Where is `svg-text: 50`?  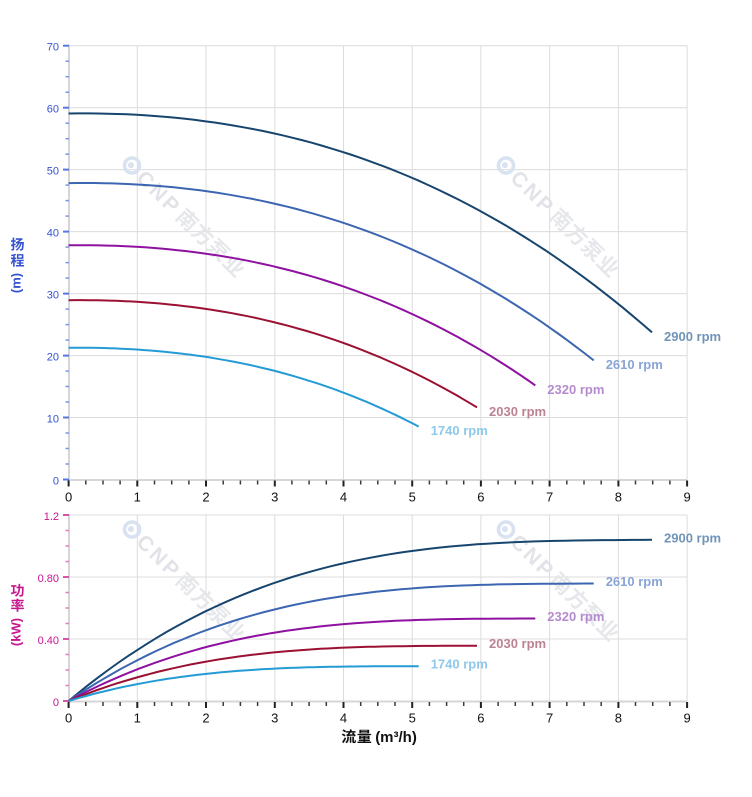 svg-text: 50 is located at coordinates (53, 172).